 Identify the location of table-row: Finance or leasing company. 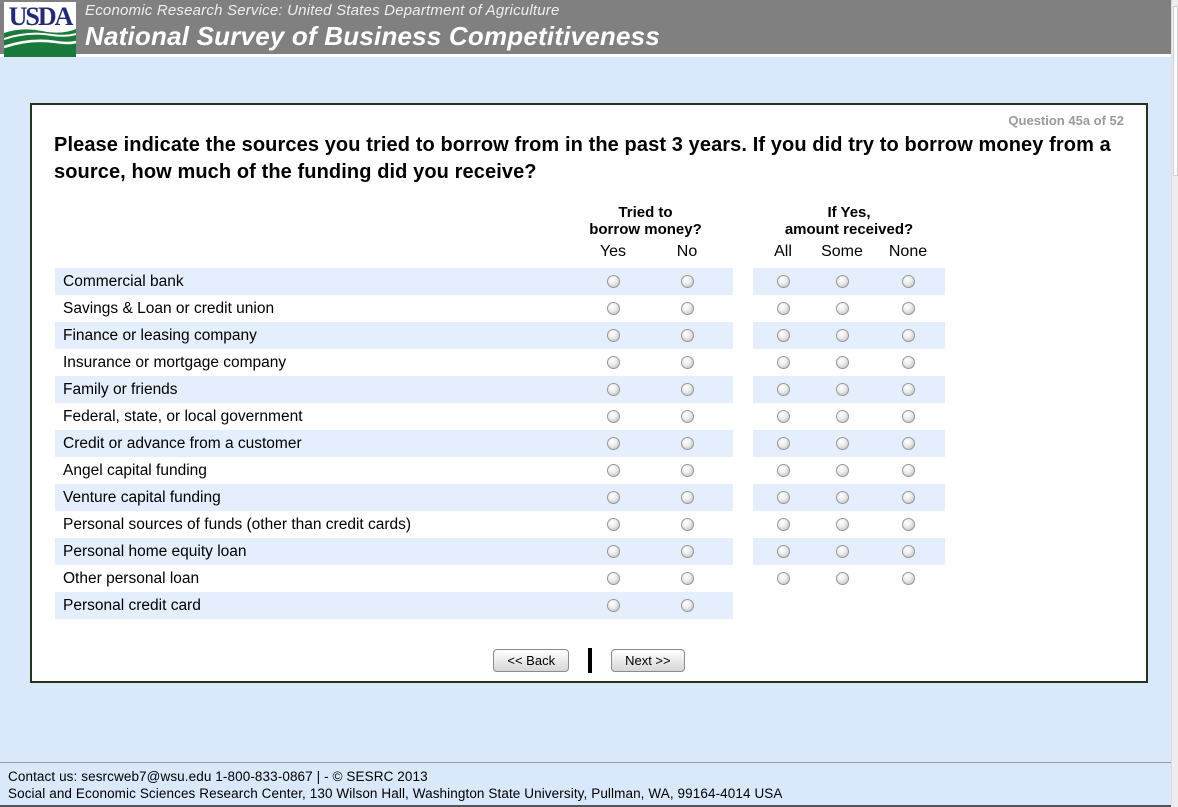
(600, 335).